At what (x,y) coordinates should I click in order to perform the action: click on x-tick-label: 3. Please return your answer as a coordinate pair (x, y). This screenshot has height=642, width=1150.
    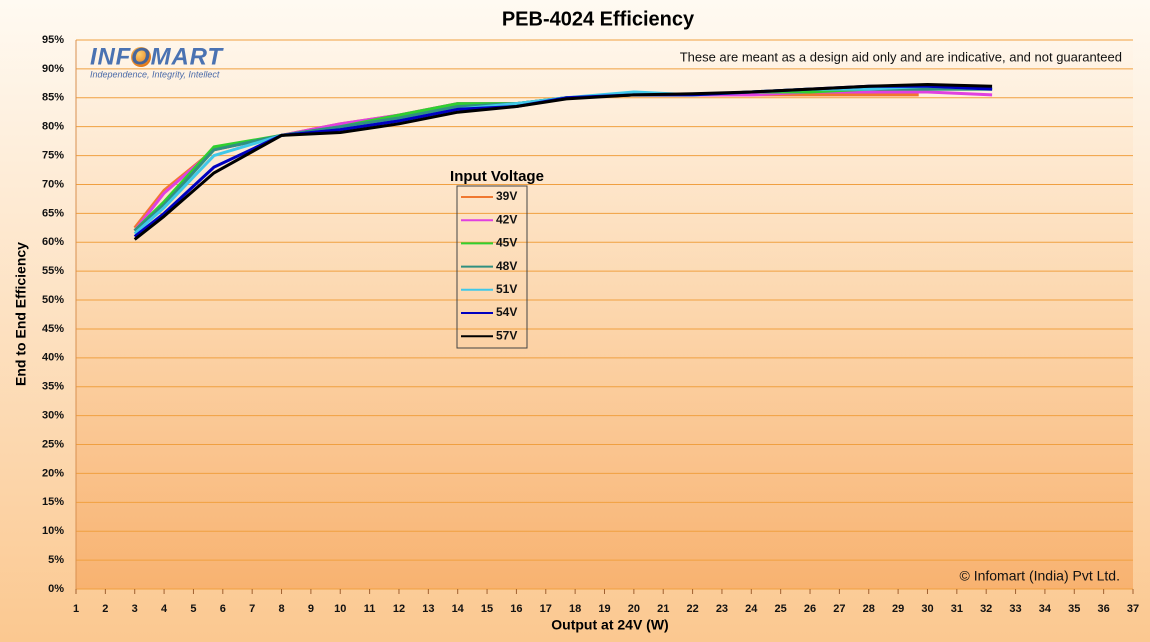
    Looking at the image, I should click on (135, 609).